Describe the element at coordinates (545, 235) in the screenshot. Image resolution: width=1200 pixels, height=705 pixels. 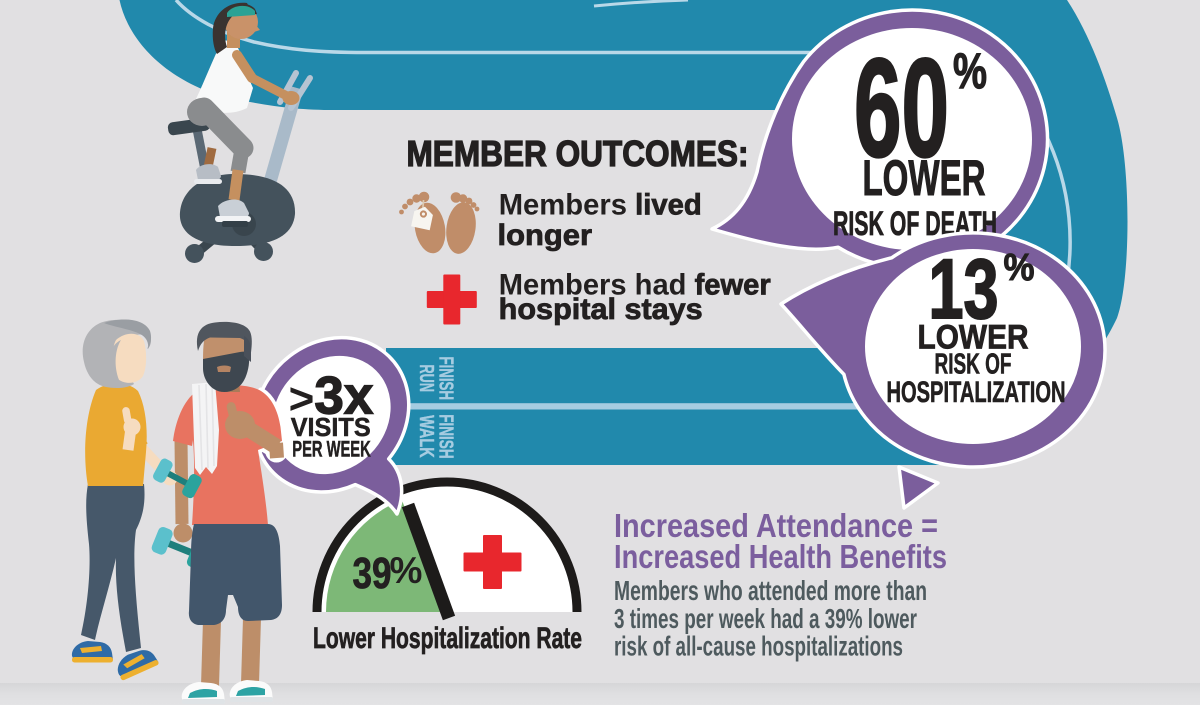
I see `svg-text: longer` at that location.